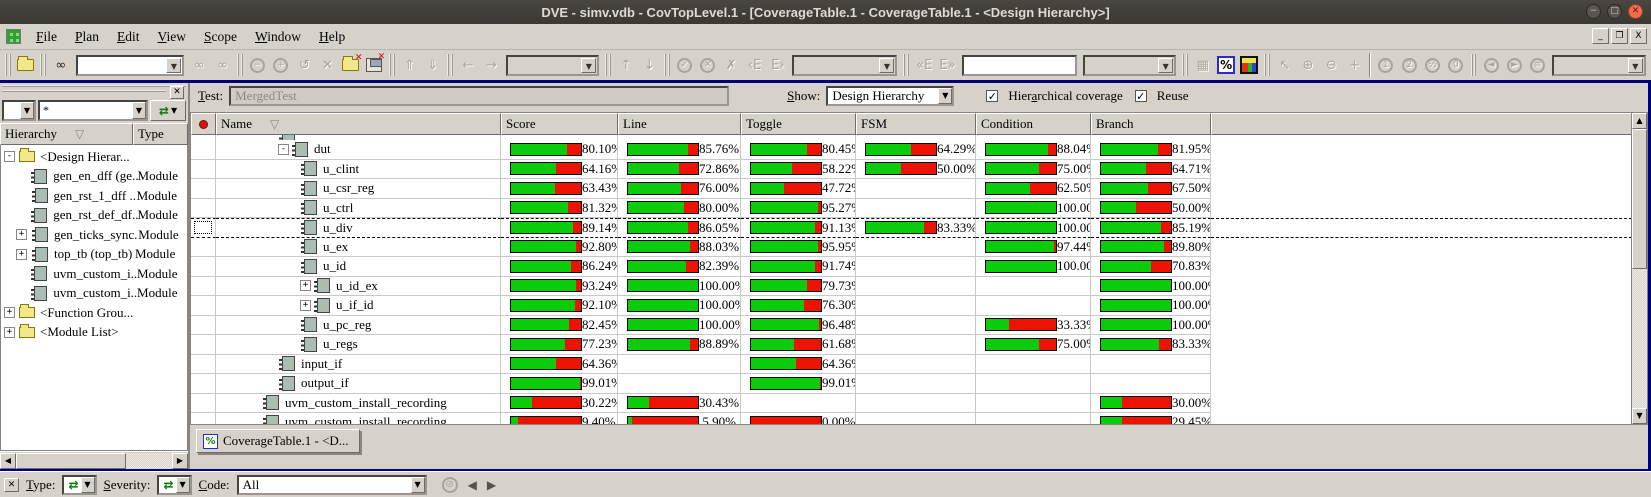 The height and width of the screenshot is (497, 1651). I want to click on previous-error-icon: ‹E, so click(754, 65).